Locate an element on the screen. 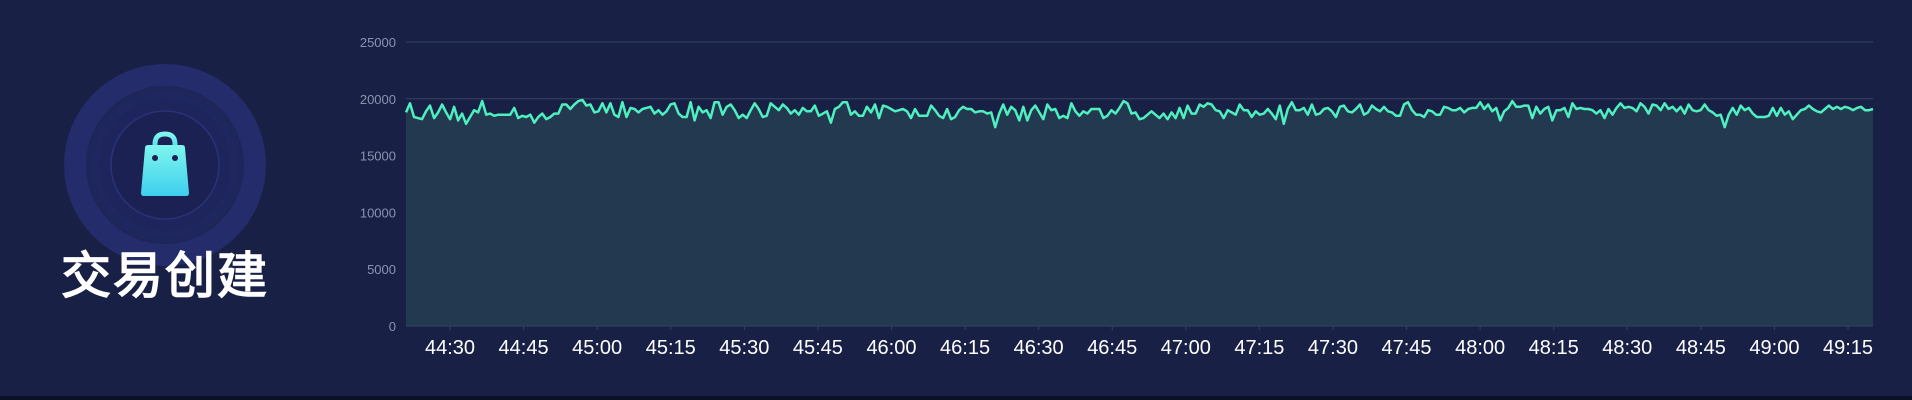 This screenshot has height=400, width=1912. x-tick-label: 48:00 is located at coordinates (1480, 348).